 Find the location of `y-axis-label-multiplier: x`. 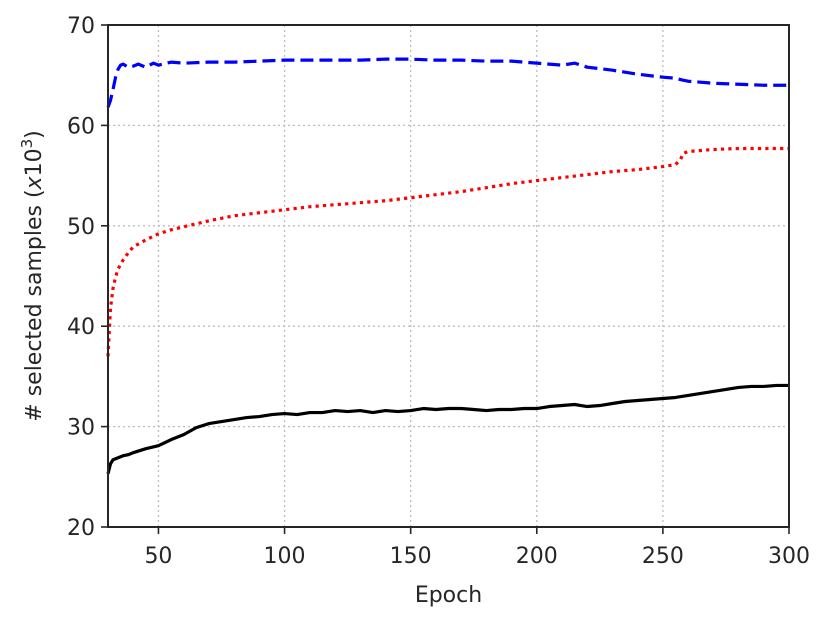

y-axis-label-multiplier: x is located at coordinates (34, 182).